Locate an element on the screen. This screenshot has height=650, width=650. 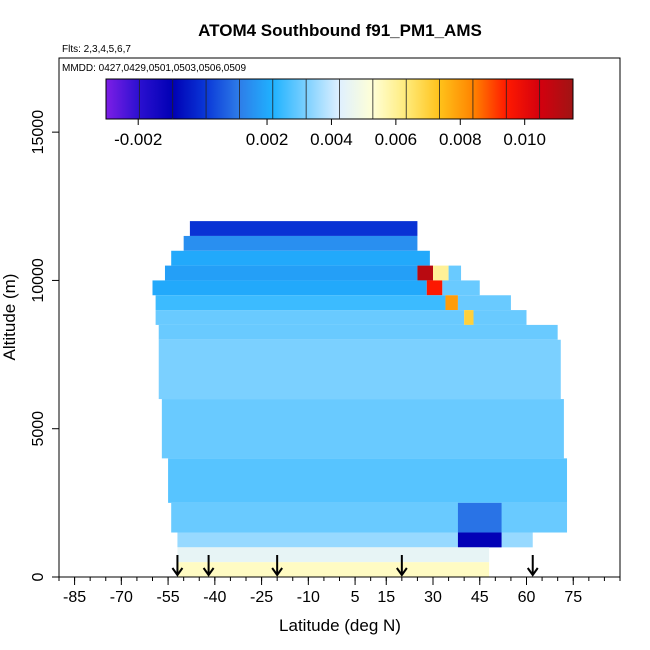
x-tick-label: -70 is located at coordinates (121, 597).